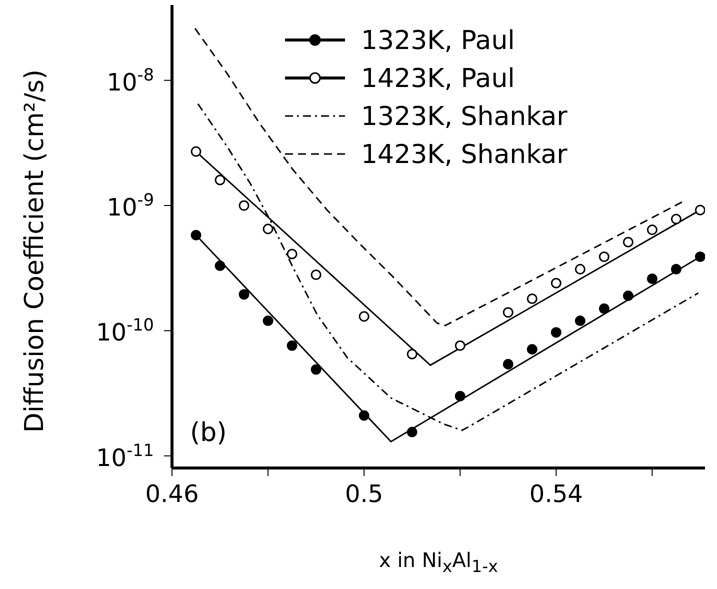  What do you see at coordinates (438, 79) in the screenshot?
I see `legend-label: 1423K, Paul` at bounding box center [438, 79].